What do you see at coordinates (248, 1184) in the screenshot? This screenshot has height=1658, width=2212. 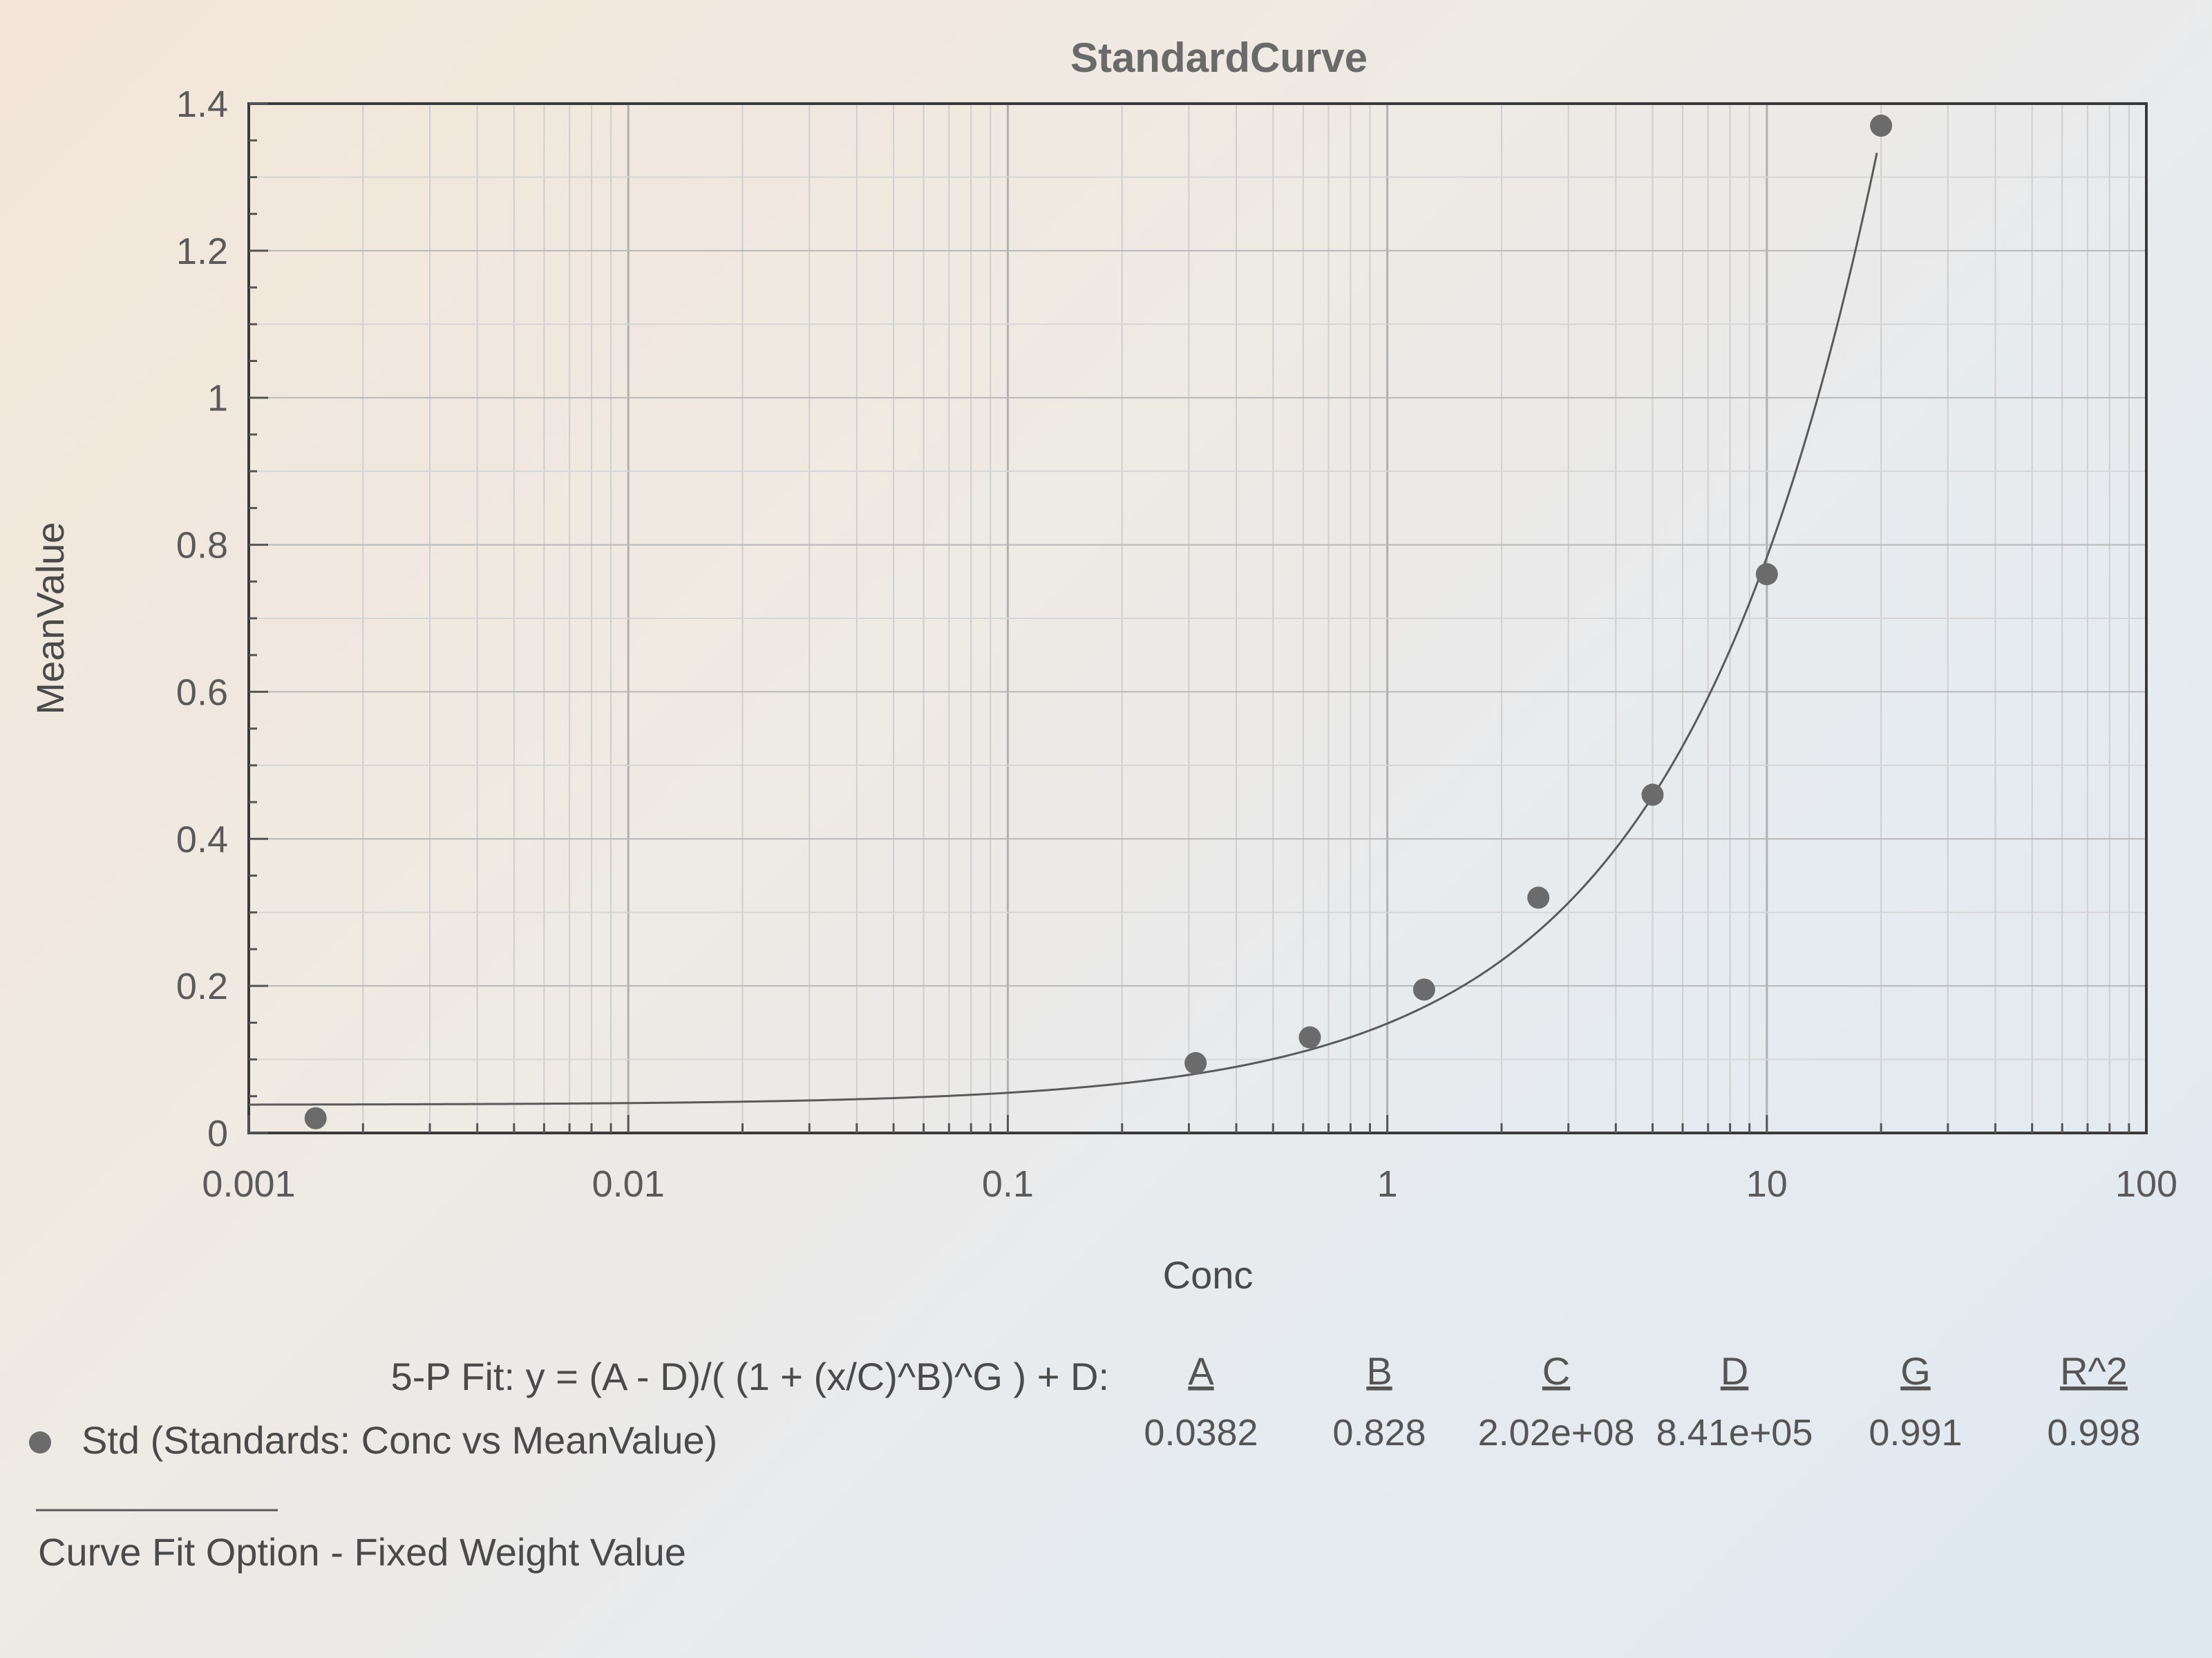 I see `x-tick-label: 0.001` at bounding box center [248, 1184].